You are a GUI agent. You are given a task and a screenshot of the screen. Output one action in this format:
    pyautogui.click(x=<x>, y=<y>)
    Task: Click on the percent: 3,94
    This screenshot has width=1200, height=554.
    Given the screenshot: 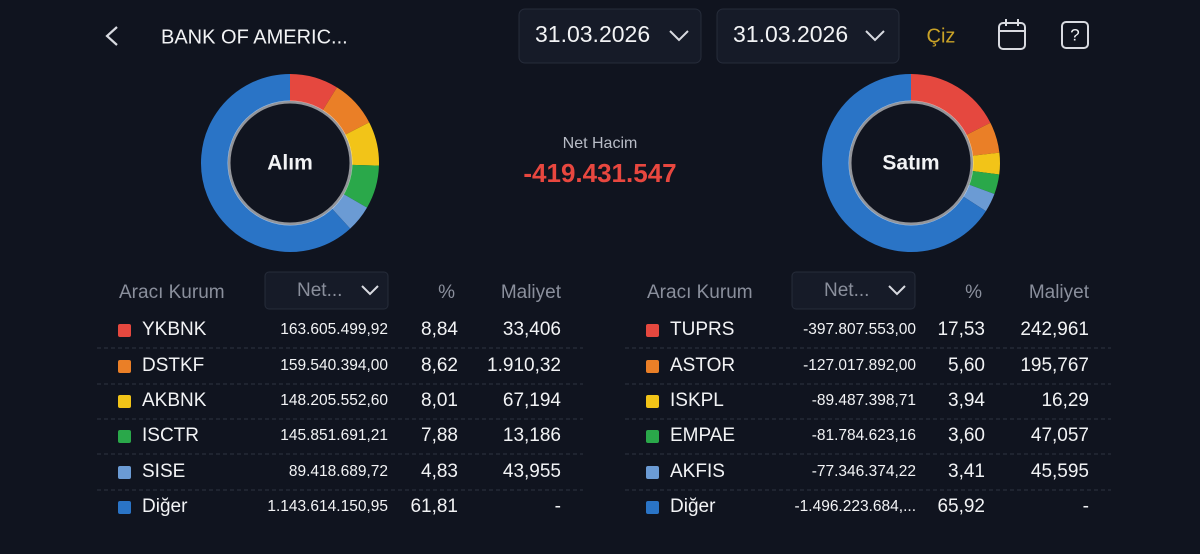 What is the action you would take?
    pyautogui.click(x=966, y=400)
    